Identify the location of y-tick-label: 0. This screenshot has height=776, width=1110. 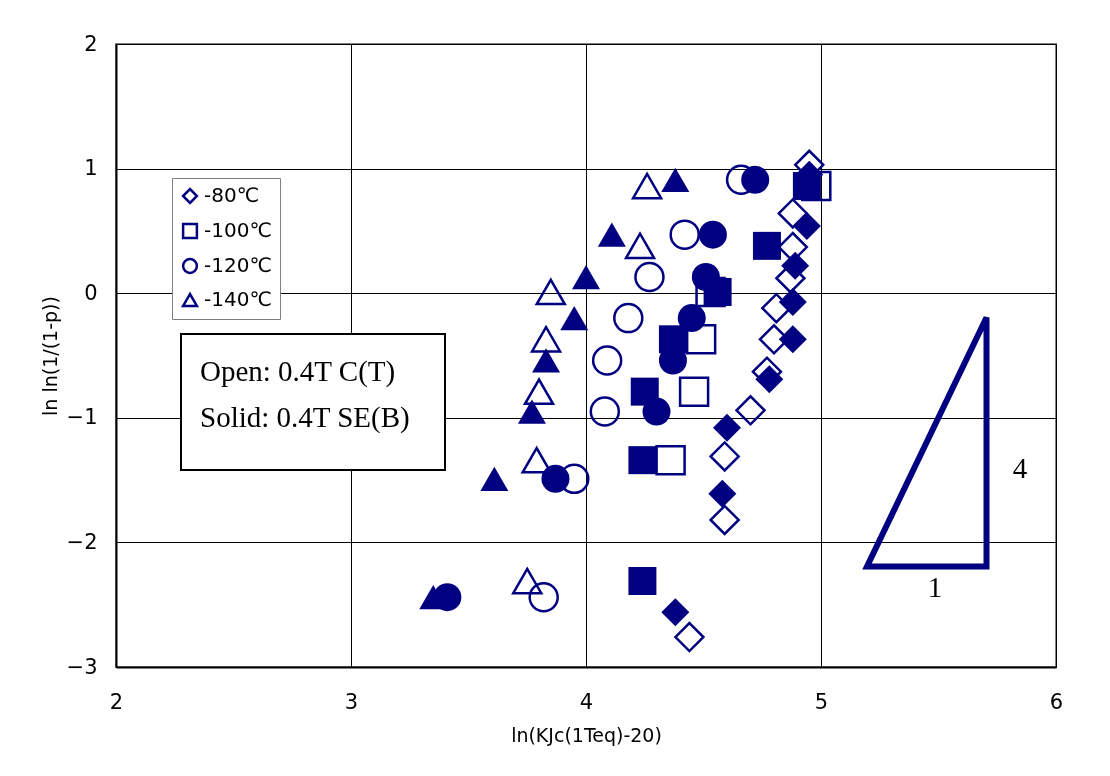
(91, 292).